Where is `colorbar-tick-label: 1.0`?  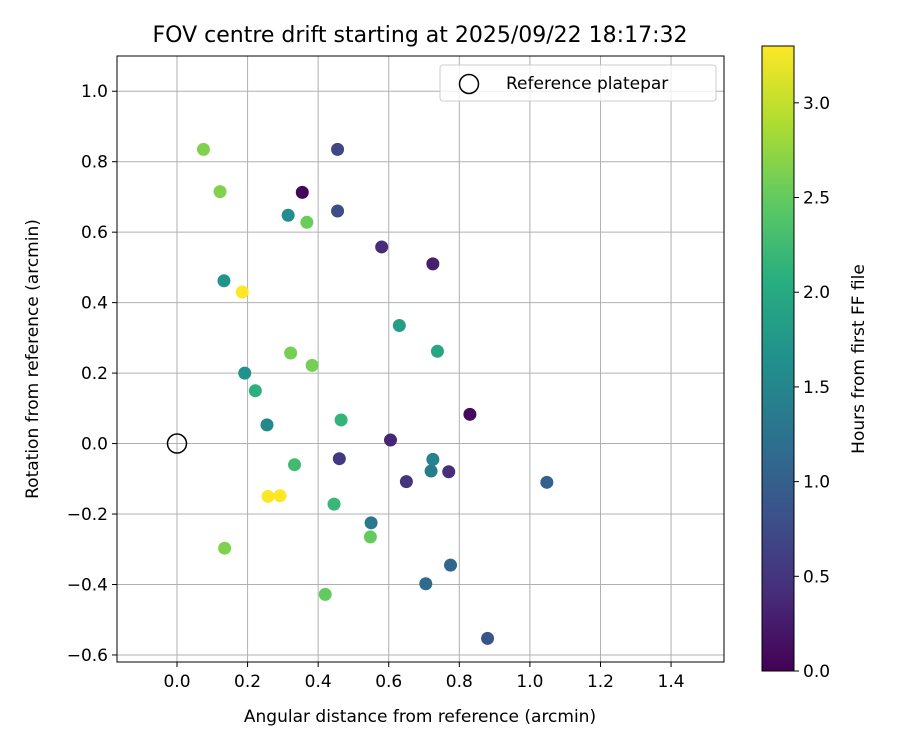
colorbar-tick-label: 1.0 is located at coordinates (816, 483).